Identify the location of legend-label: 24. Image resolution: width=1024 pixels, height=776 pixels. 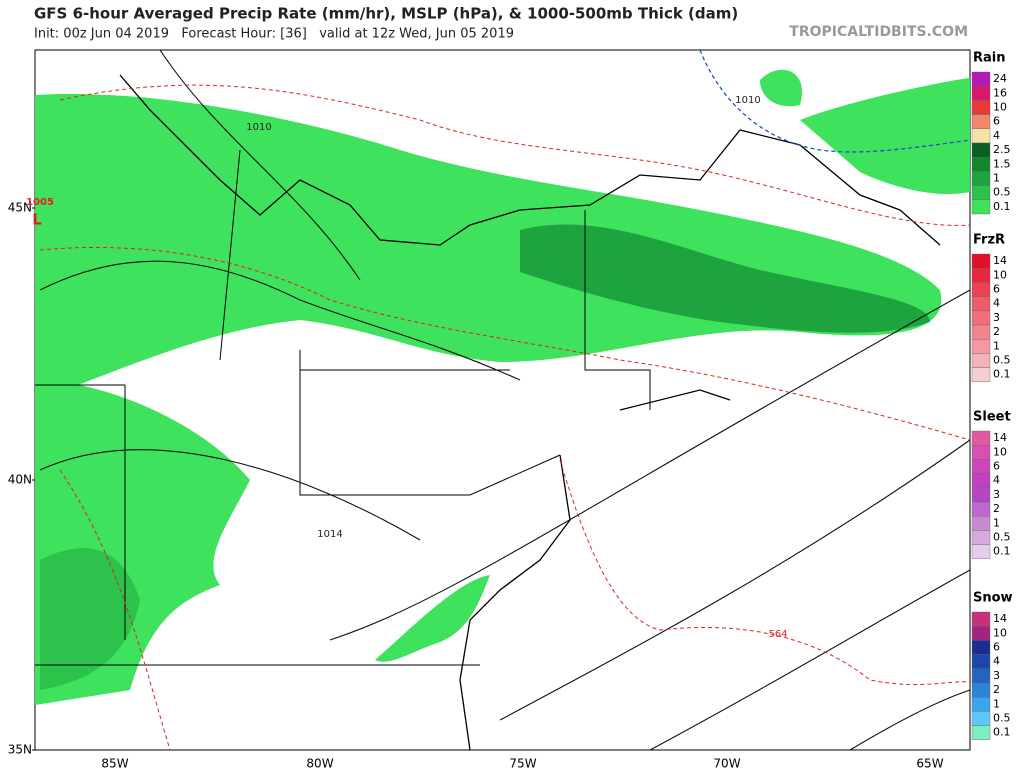
(1000, 78).